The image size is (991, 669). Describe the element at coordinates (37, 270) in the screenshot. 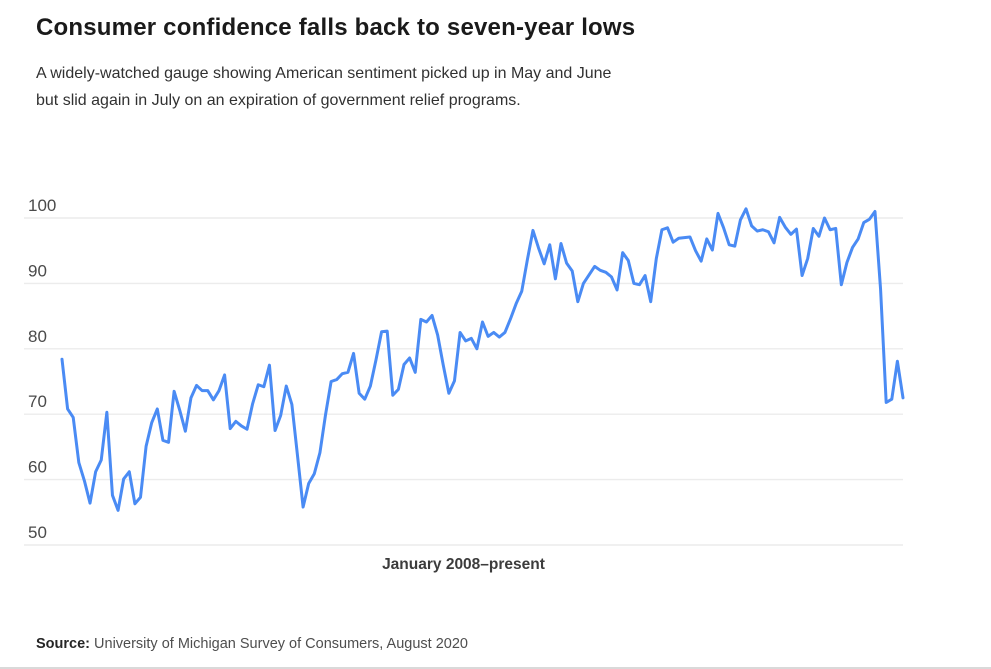

I see `y-axis-tick-label: 90` at that location.